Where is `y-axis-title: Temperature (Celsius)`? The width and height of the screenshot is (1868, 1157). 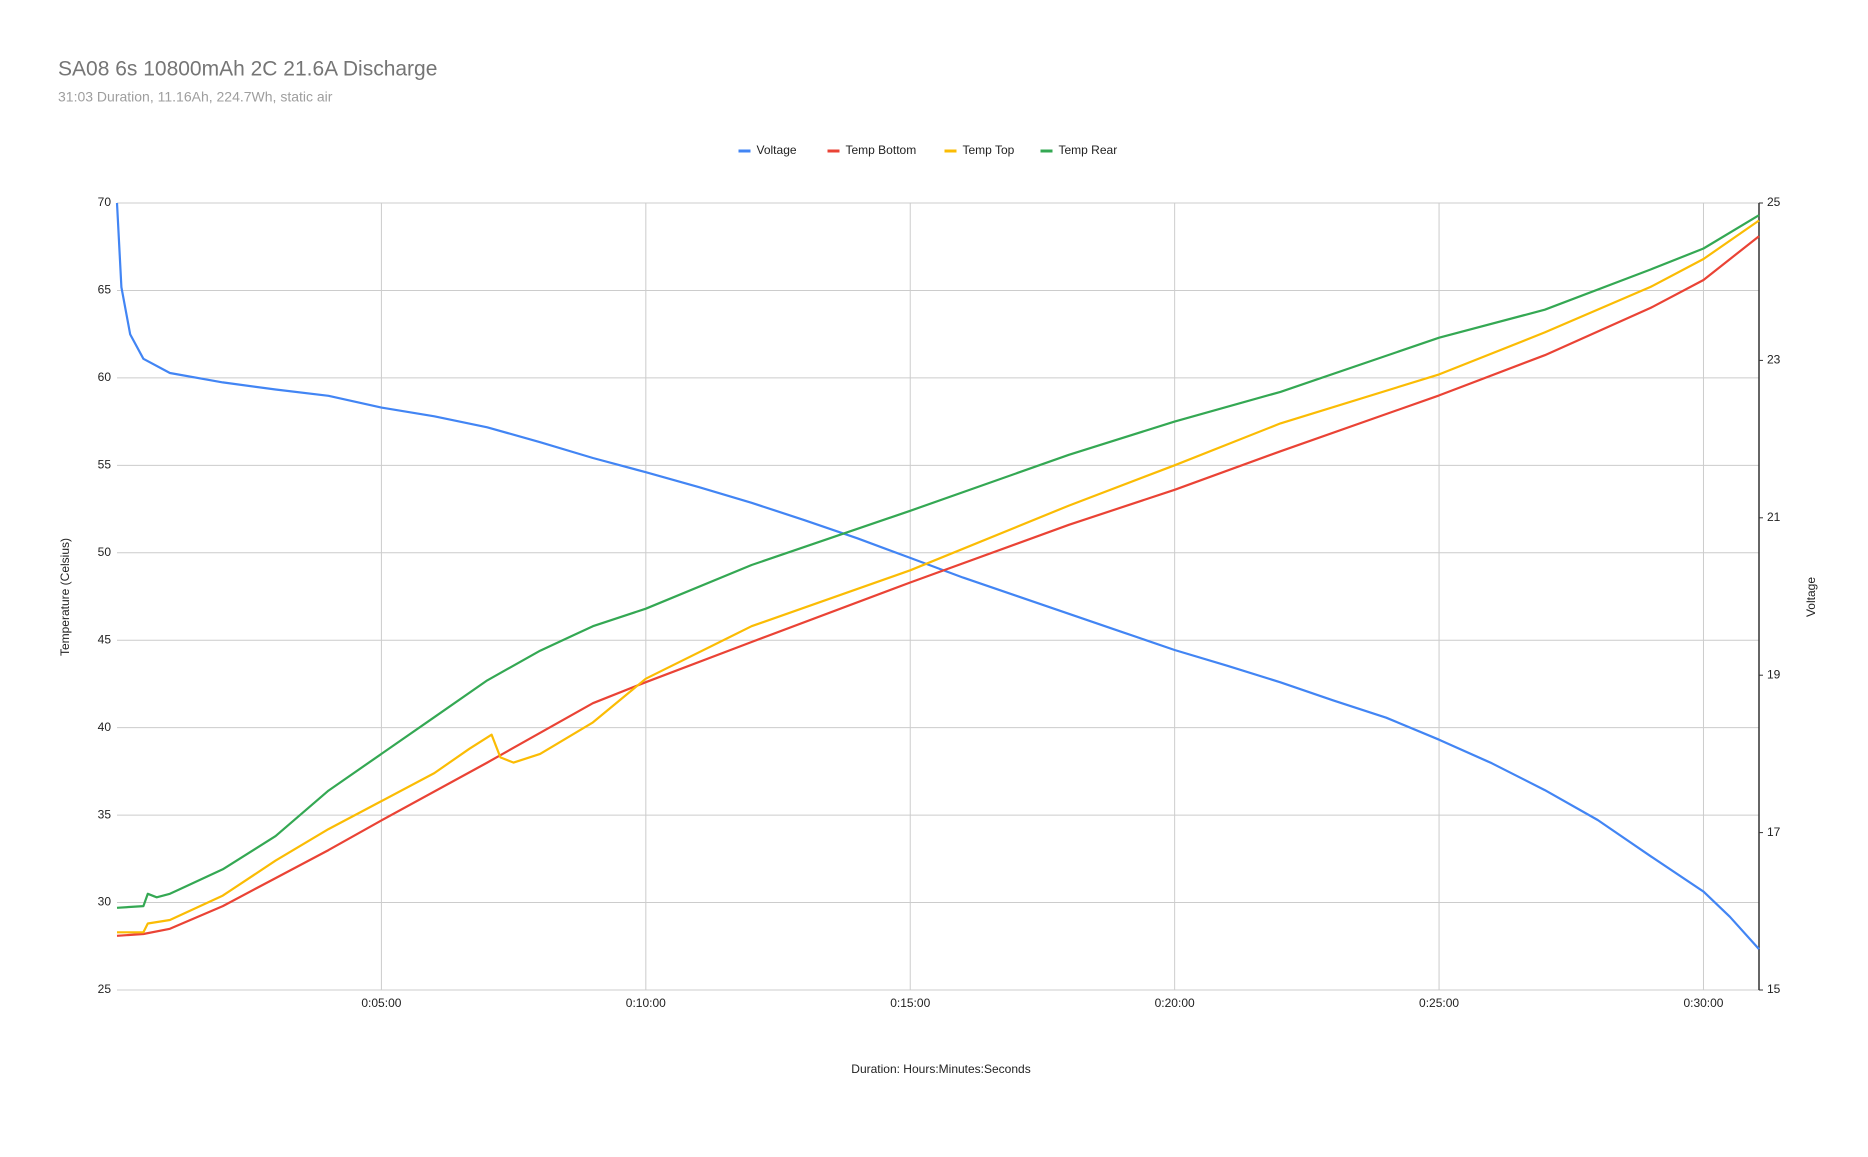 y-axis-title: Temperature (Celsius) is located at coordinates (65, 597).